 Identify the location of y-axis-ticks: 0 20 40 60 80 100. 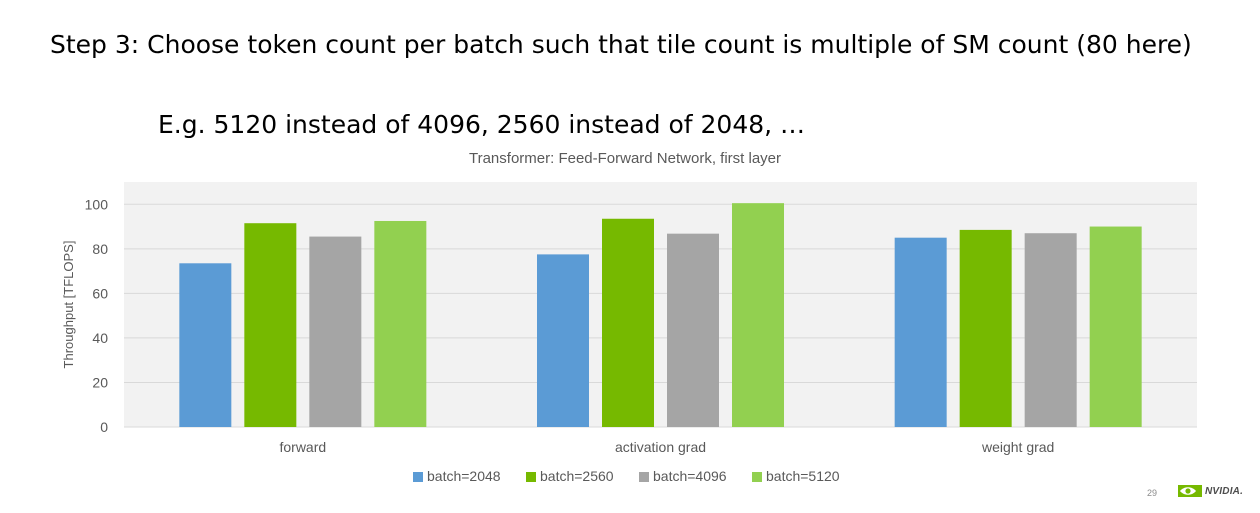
(97, 315).